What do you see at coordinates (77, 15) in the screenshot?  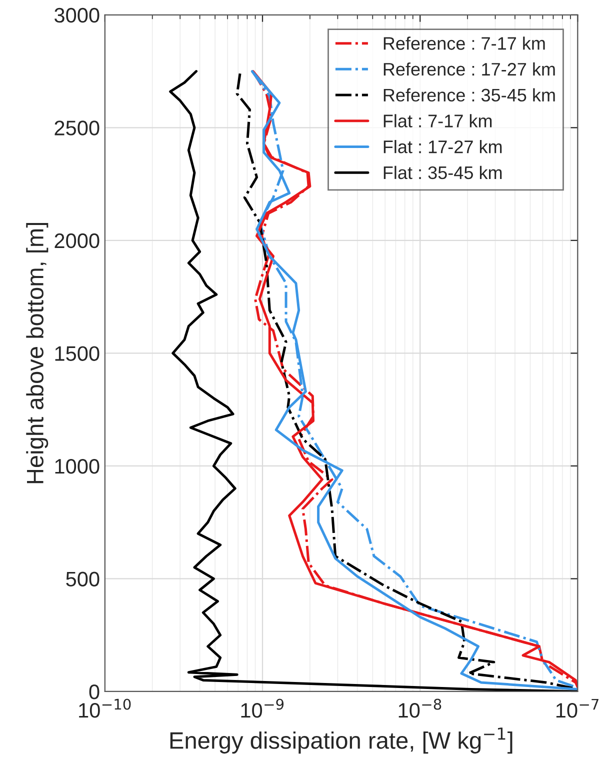 I see `y-tick-label: 3000` at bounding box center [77, 15].